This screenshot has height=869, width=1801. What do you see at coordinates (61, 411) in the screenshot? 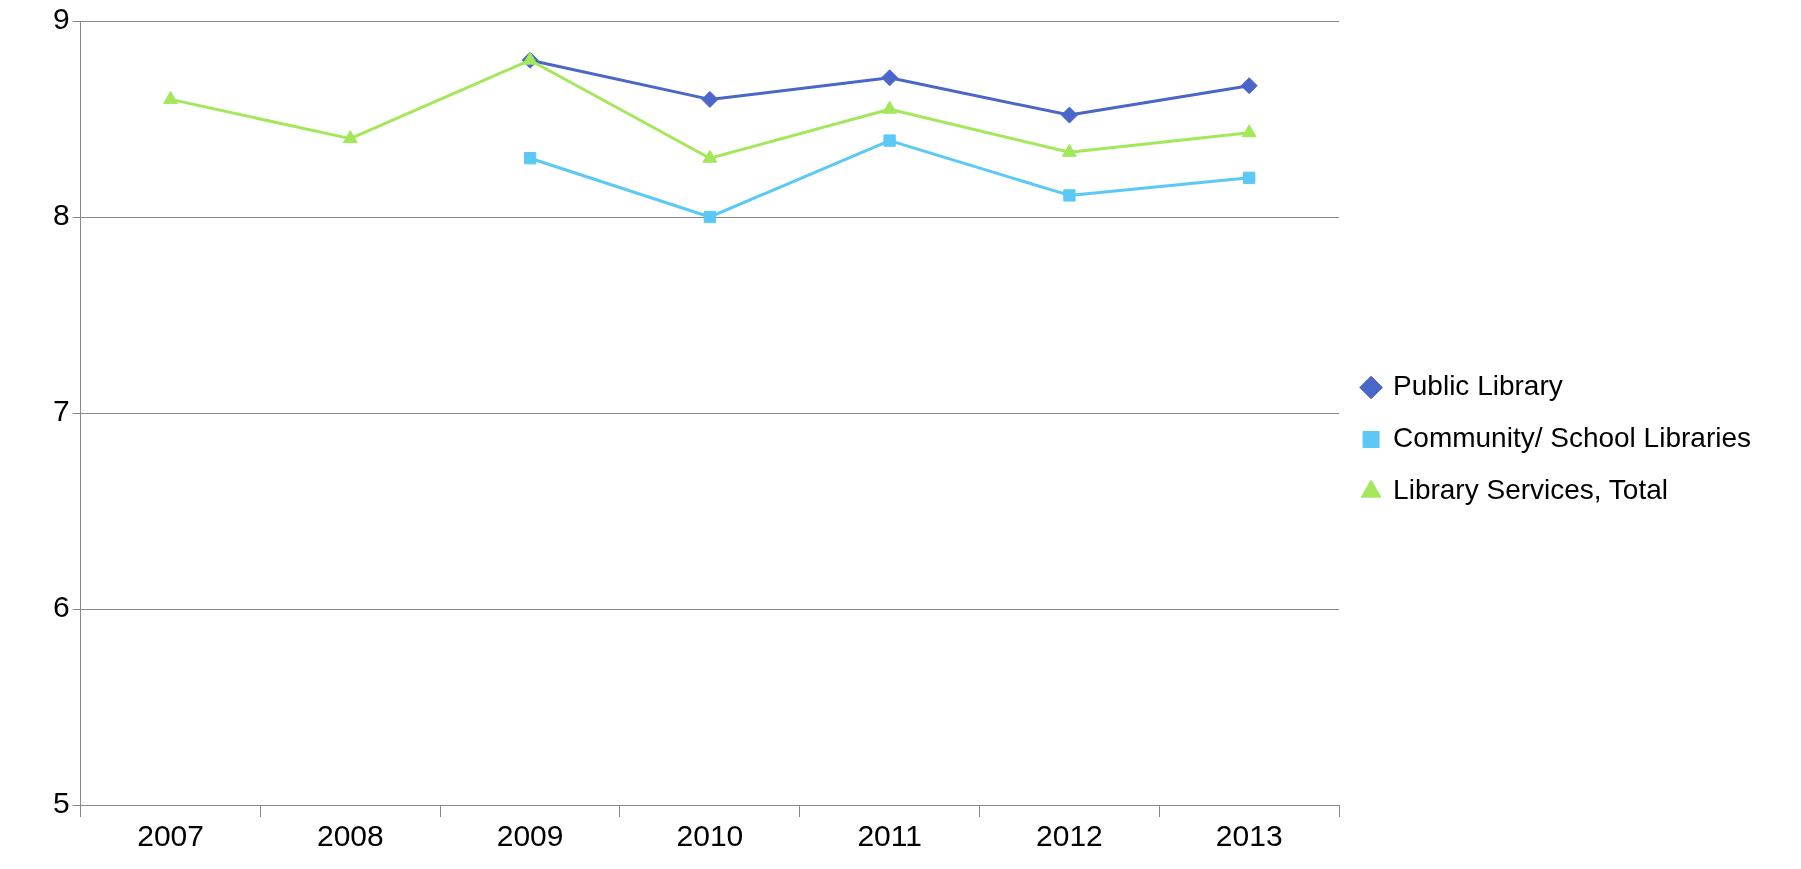
I see `y-tick-label: 7` at bounding box center [61, 411].